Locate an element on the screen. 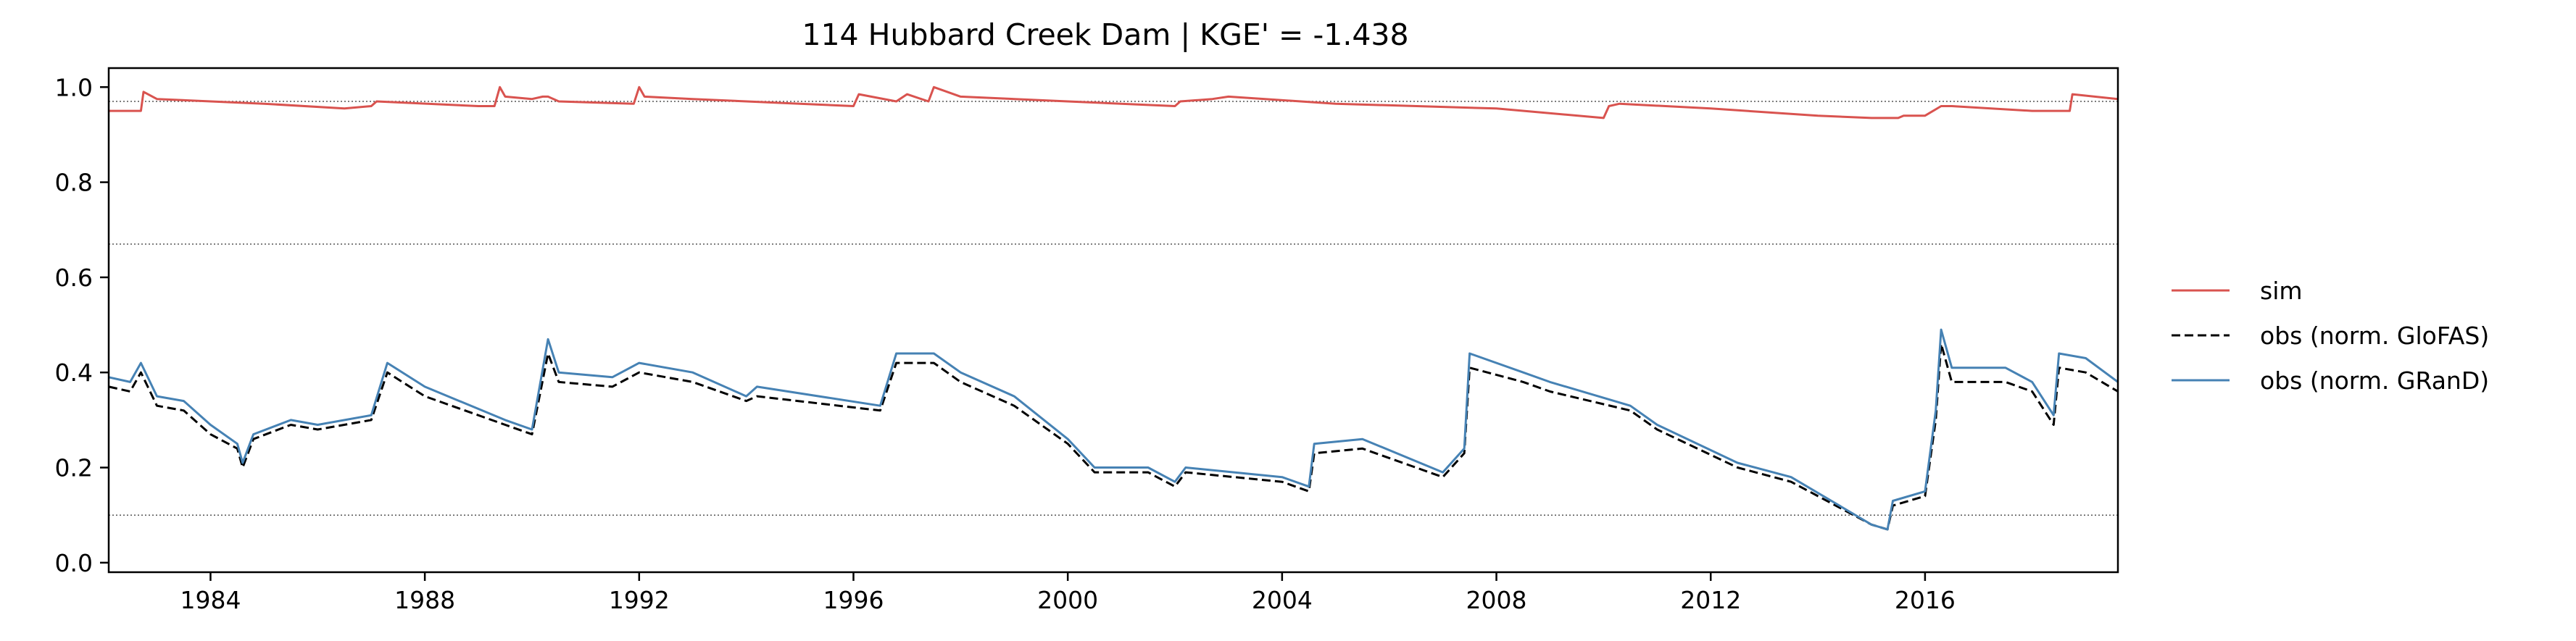 This screenshot has width=2576, height=641. chart-title: 114 Hubbard Creek Dam | KGE' = -1.438 is located at coordinates (1105, 35).